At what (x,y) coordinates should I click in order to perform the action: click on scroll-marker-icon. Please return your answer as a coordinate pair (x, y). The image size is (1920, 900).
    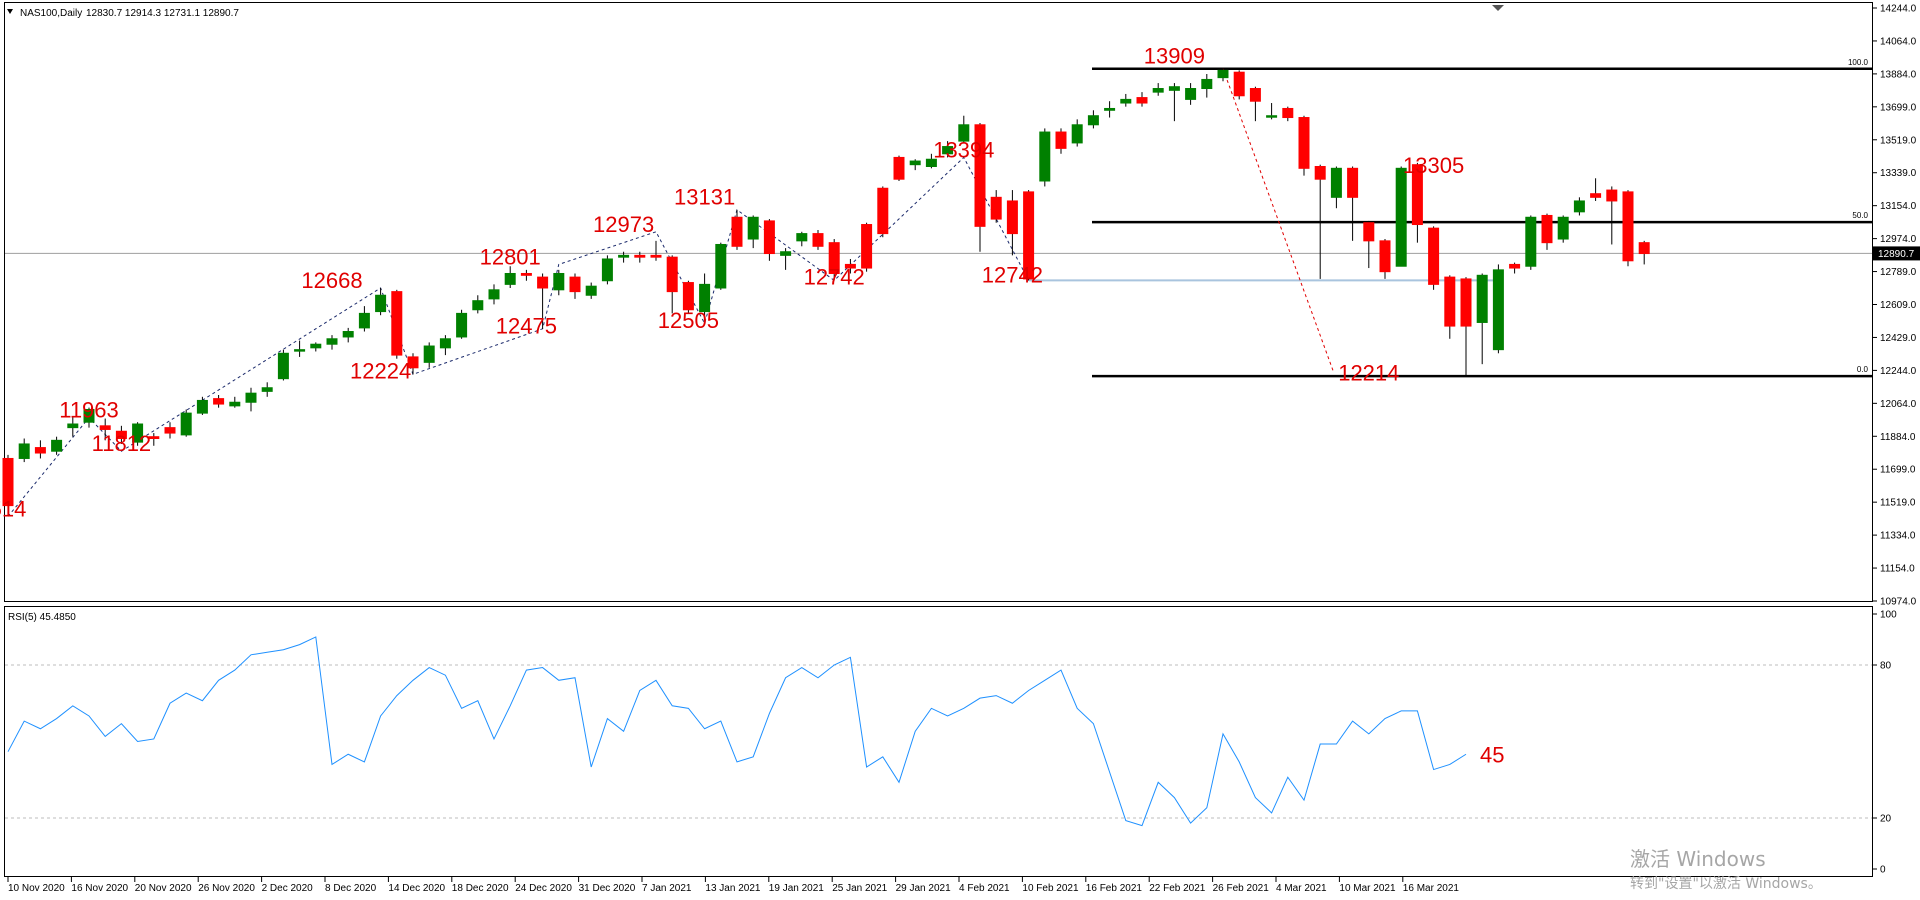
    Looking at the image, I should click on (1498, 8).